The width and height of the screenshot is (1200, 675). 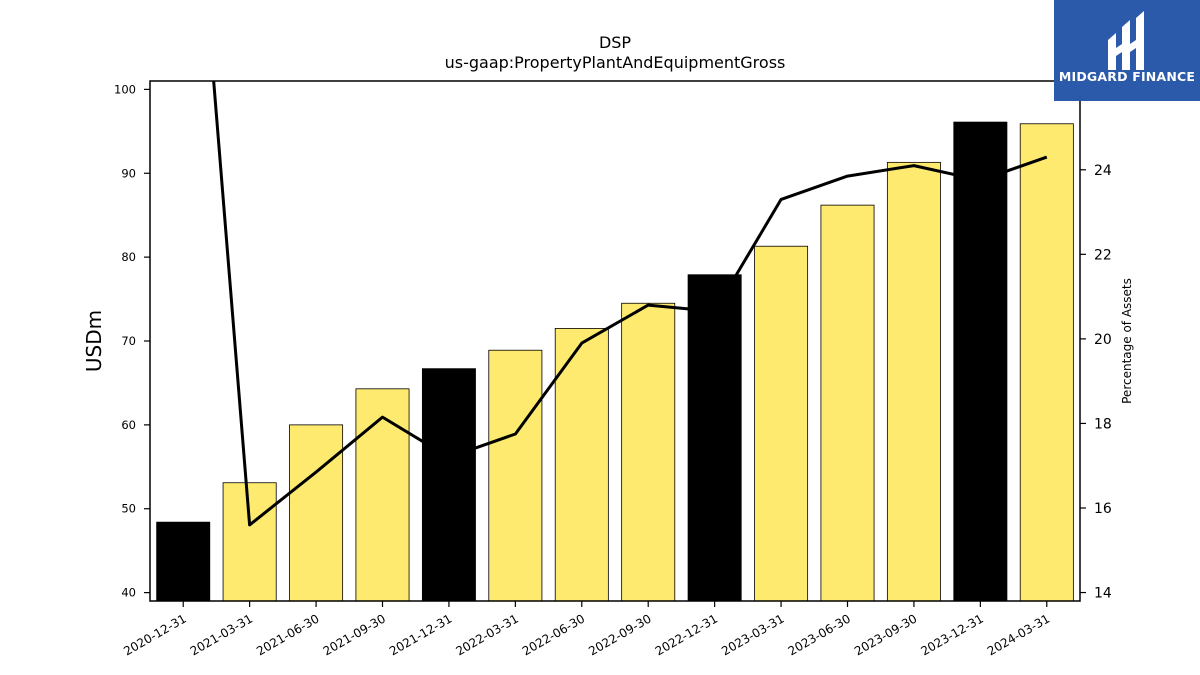 What do you see at coordinates (287, 634) in the screenshot?
I see `x-tick-label: 2021-06-30` at bounding box center [287, 634].